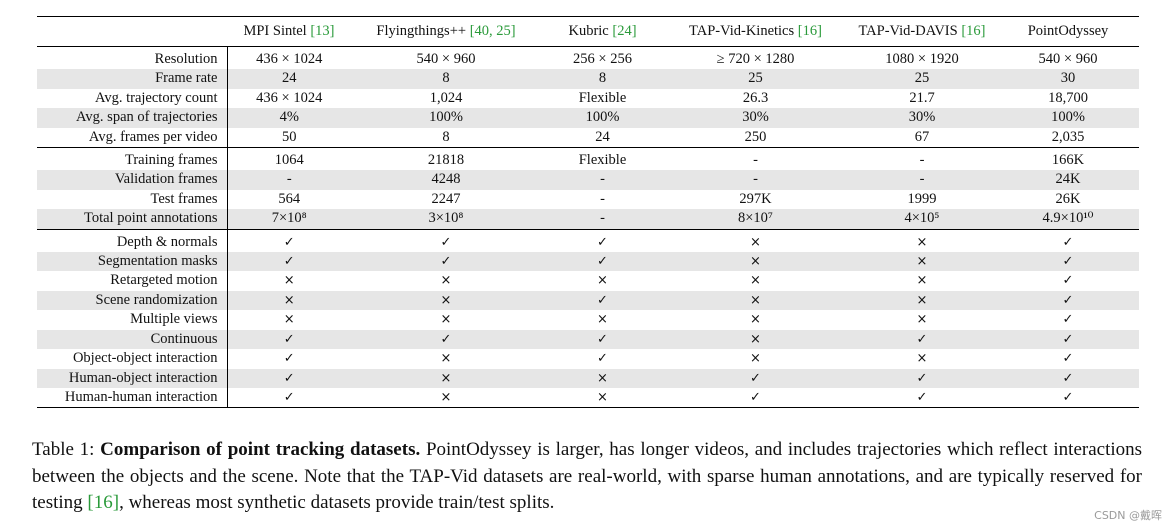 This screenshot has width=1172, height=531. I want to click on value-cell: 50, so click(289, 136).